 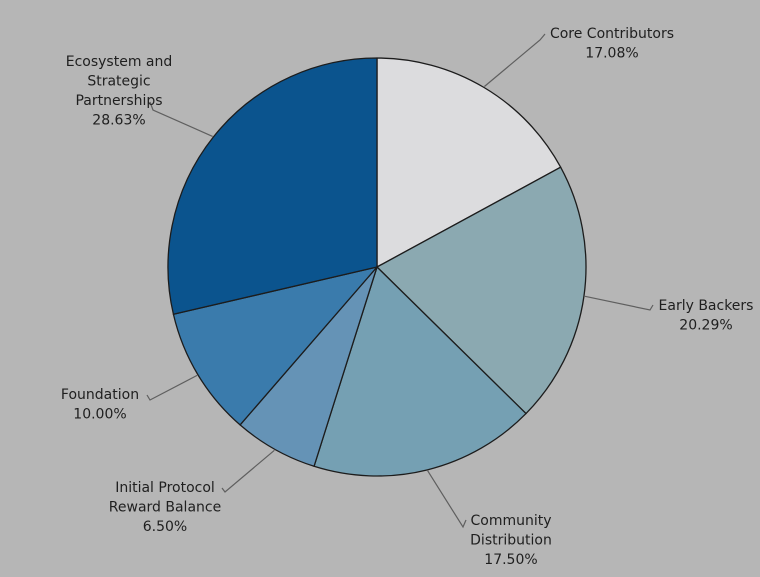 I want to click on leader-line-early-backers, so click(x=619, y=303).